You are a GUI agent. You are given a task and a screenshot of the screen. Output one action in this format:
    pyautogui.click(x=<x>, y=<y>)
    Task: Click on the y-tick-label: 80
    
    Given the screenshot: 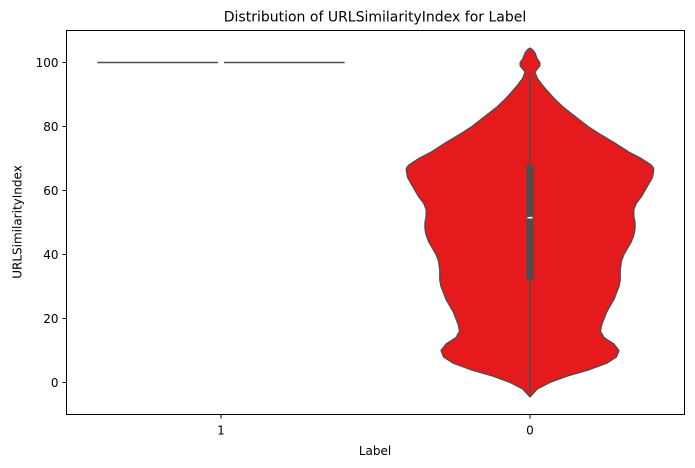 What is the action you would take?
    pyautogui.click(x=50, y=127)
    